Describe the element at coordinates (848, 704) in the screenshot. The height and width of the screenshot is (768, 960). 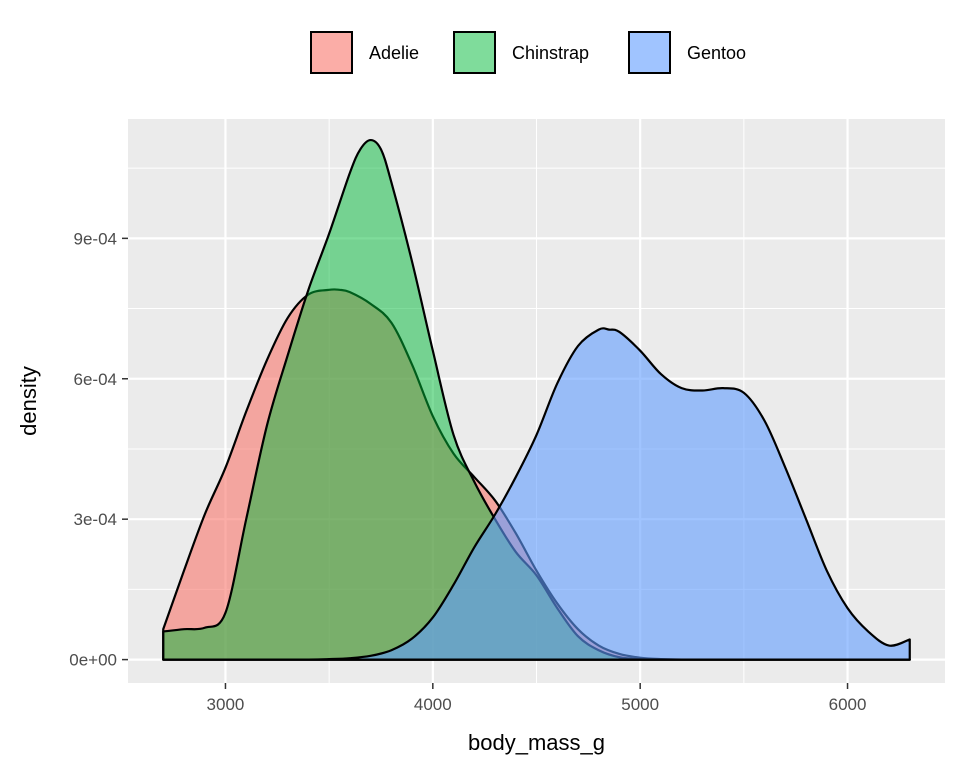
I see `x-tick-label: 6000` at that location.